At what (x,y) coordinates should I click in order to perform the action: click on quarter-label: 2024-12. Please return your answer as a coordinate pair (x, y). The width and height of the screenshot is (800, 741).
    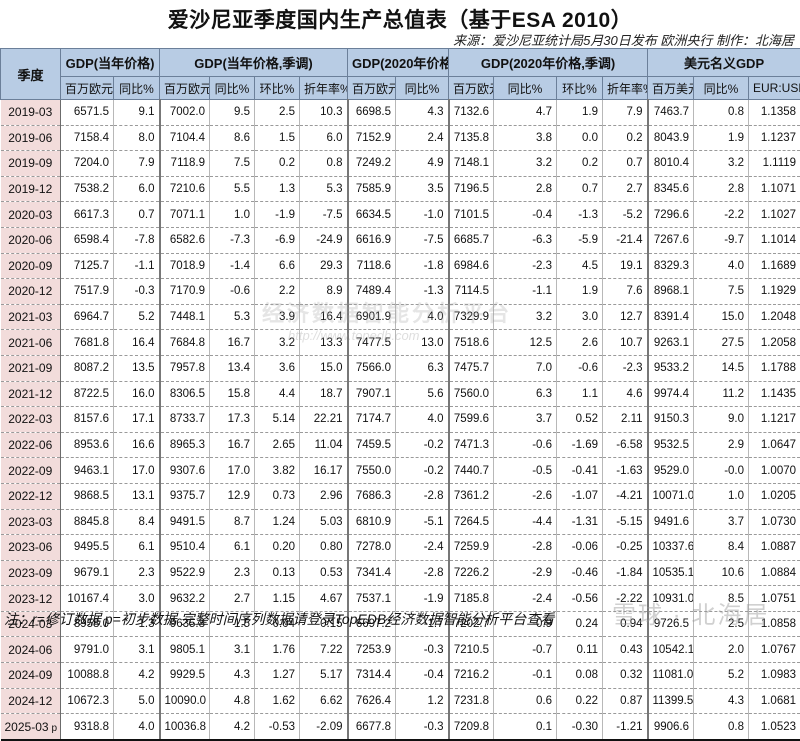
    Looking at the image, I should click on (30, 701).